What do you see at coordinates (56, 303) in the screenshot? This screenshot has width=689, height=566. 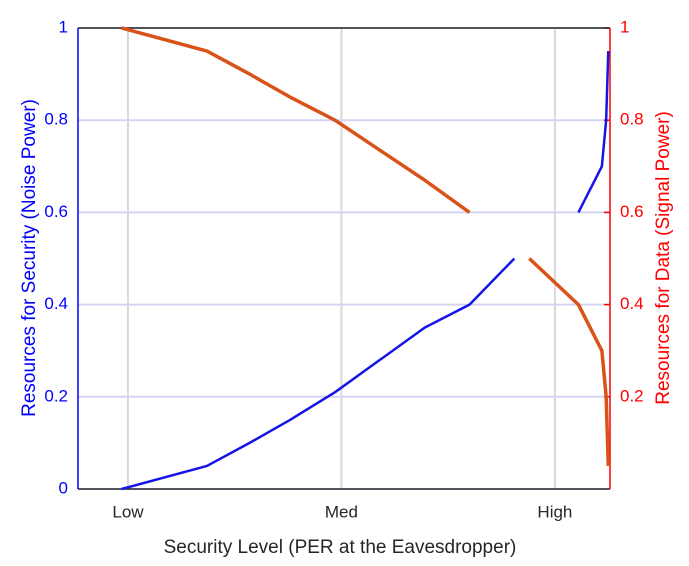 I see `y-tick-label: 0.4` at bounding box center [56, 303].